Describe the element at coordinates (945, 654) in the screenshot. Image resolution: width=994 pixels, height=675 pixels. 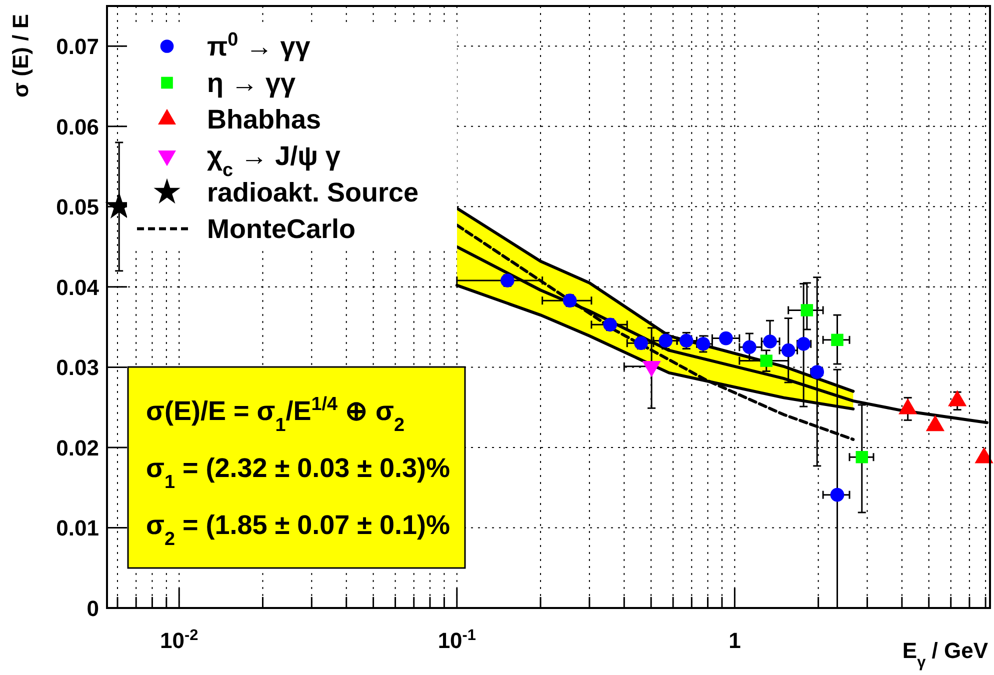
I see `x-axis-title: E$_{γ}$ / GeV` at that location.